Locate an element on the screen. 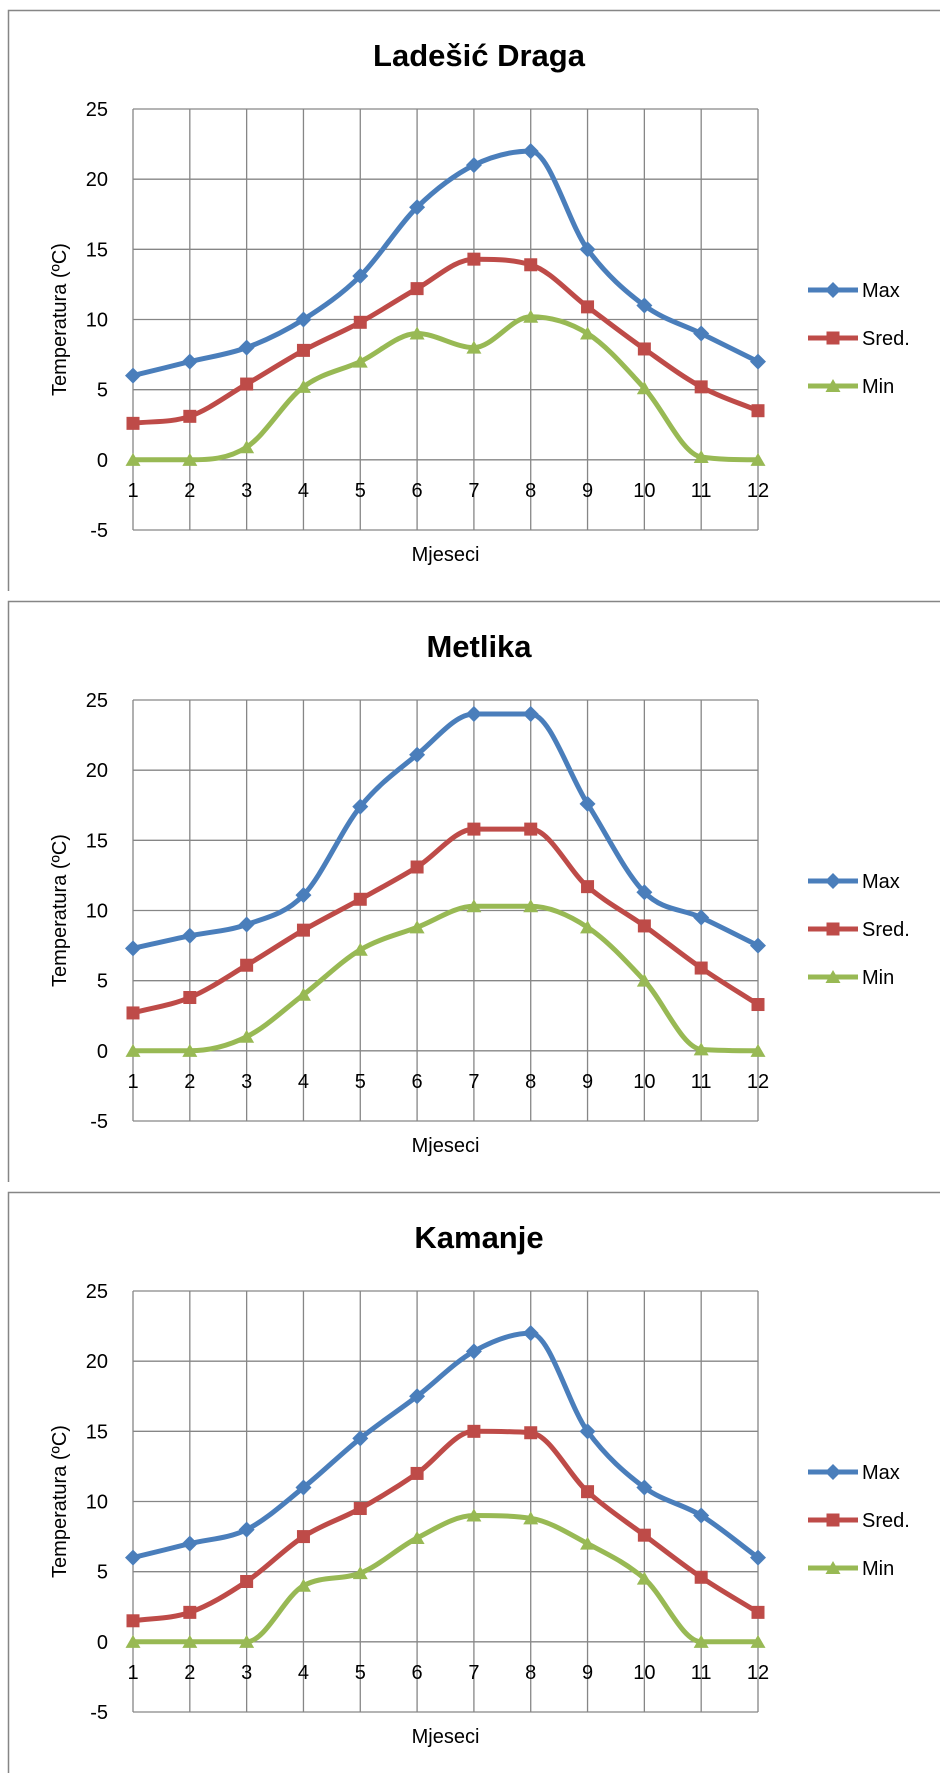 This screenshot has height=1773, width=940. y-tick-label: 25 is located at coordinates (97, 110).